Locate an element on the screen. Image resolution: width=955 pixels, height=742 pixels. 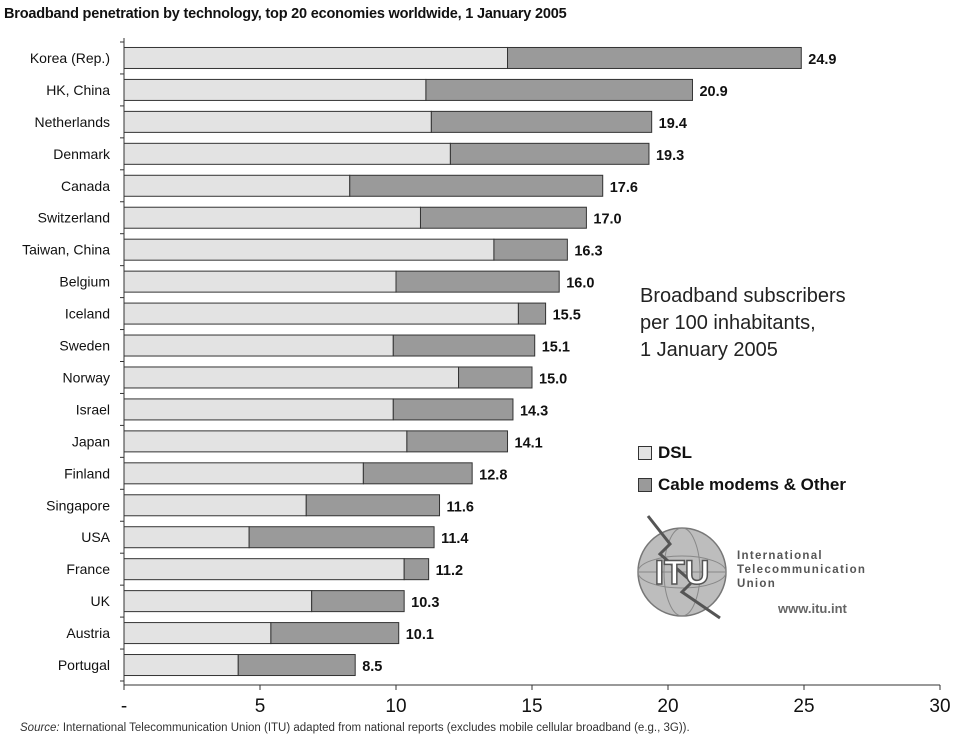
total-label: 19.3 is located at coordinates (670, 156).